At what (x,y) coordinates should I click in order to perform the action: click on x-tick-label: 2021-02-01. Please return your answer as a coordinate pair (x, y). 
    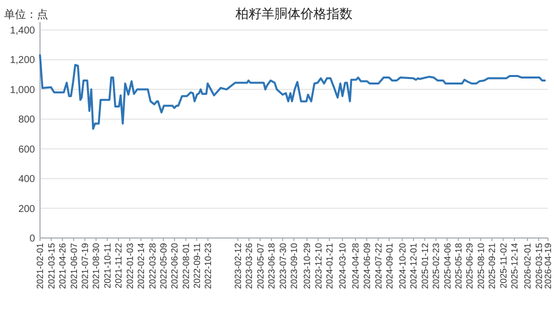
    Looking at the image, I should click on (40, 266).